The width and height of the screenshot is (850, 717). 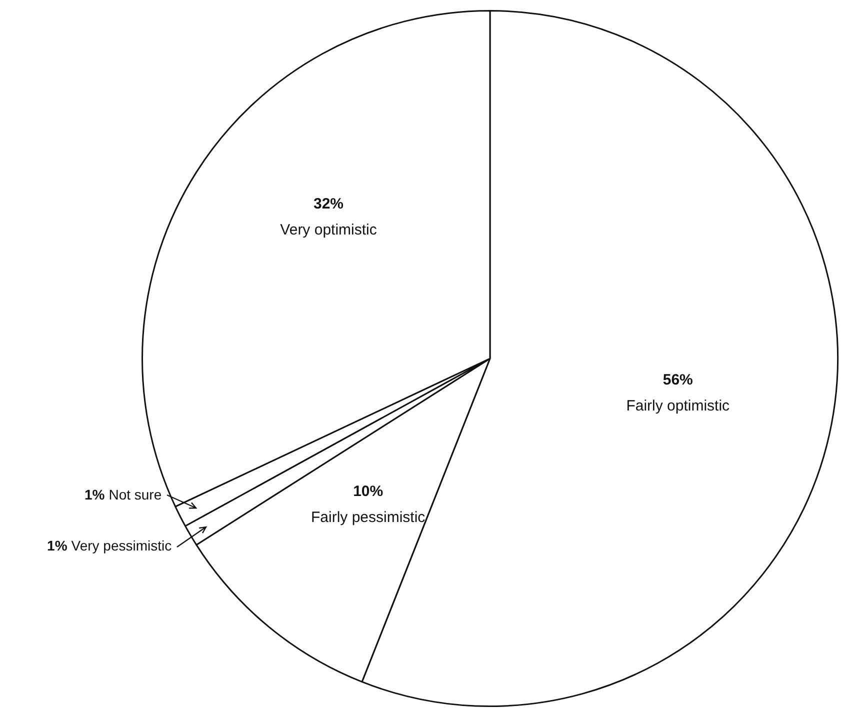 I want to click on data-label: 56%, so click(x=677, y=379).